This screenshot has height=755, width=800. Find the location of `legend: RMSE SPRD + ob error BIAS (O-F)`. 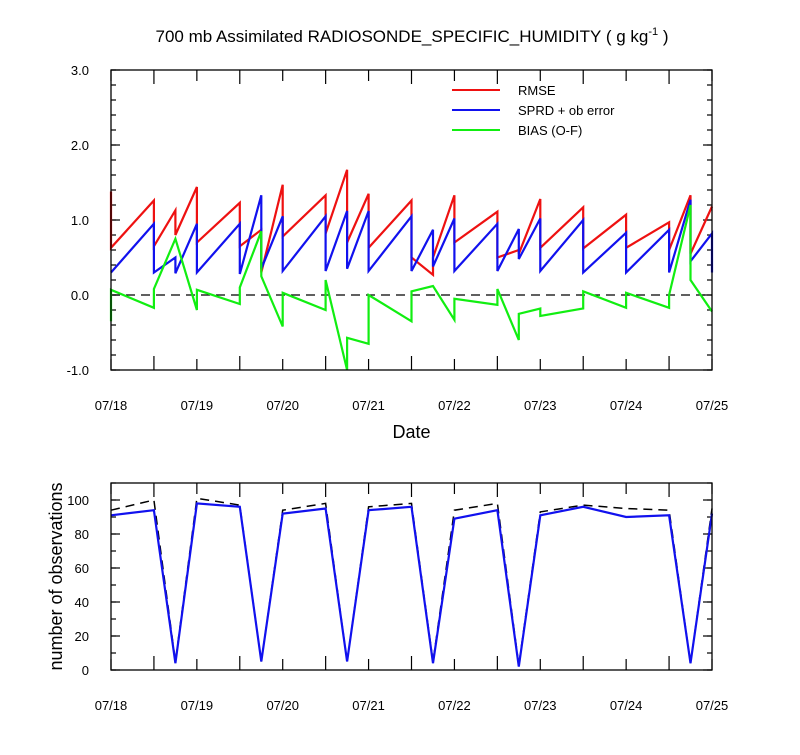

legend: RMSE SPRD + ob error BIAS (O-F) is located at coordinates (533, 110).